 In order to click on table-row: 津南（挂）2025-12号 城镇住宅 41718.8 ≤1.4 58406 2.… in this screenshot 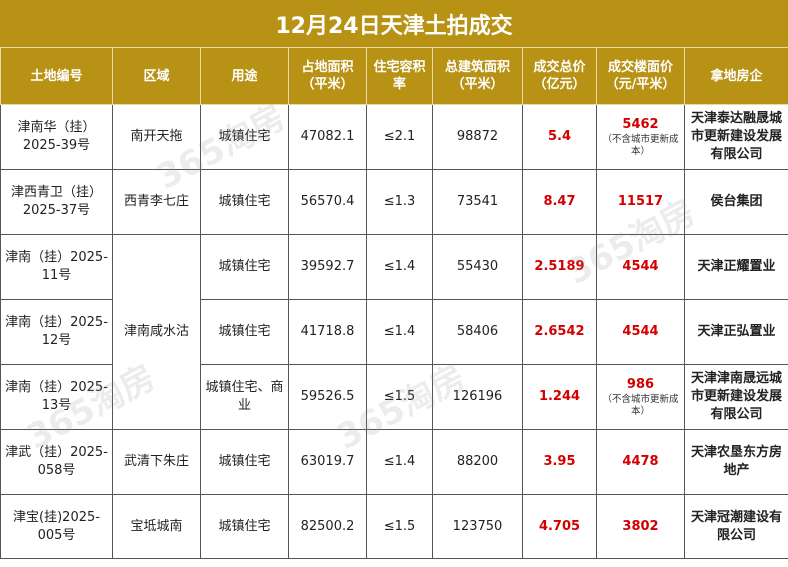, I will do `click(394, 332)`.